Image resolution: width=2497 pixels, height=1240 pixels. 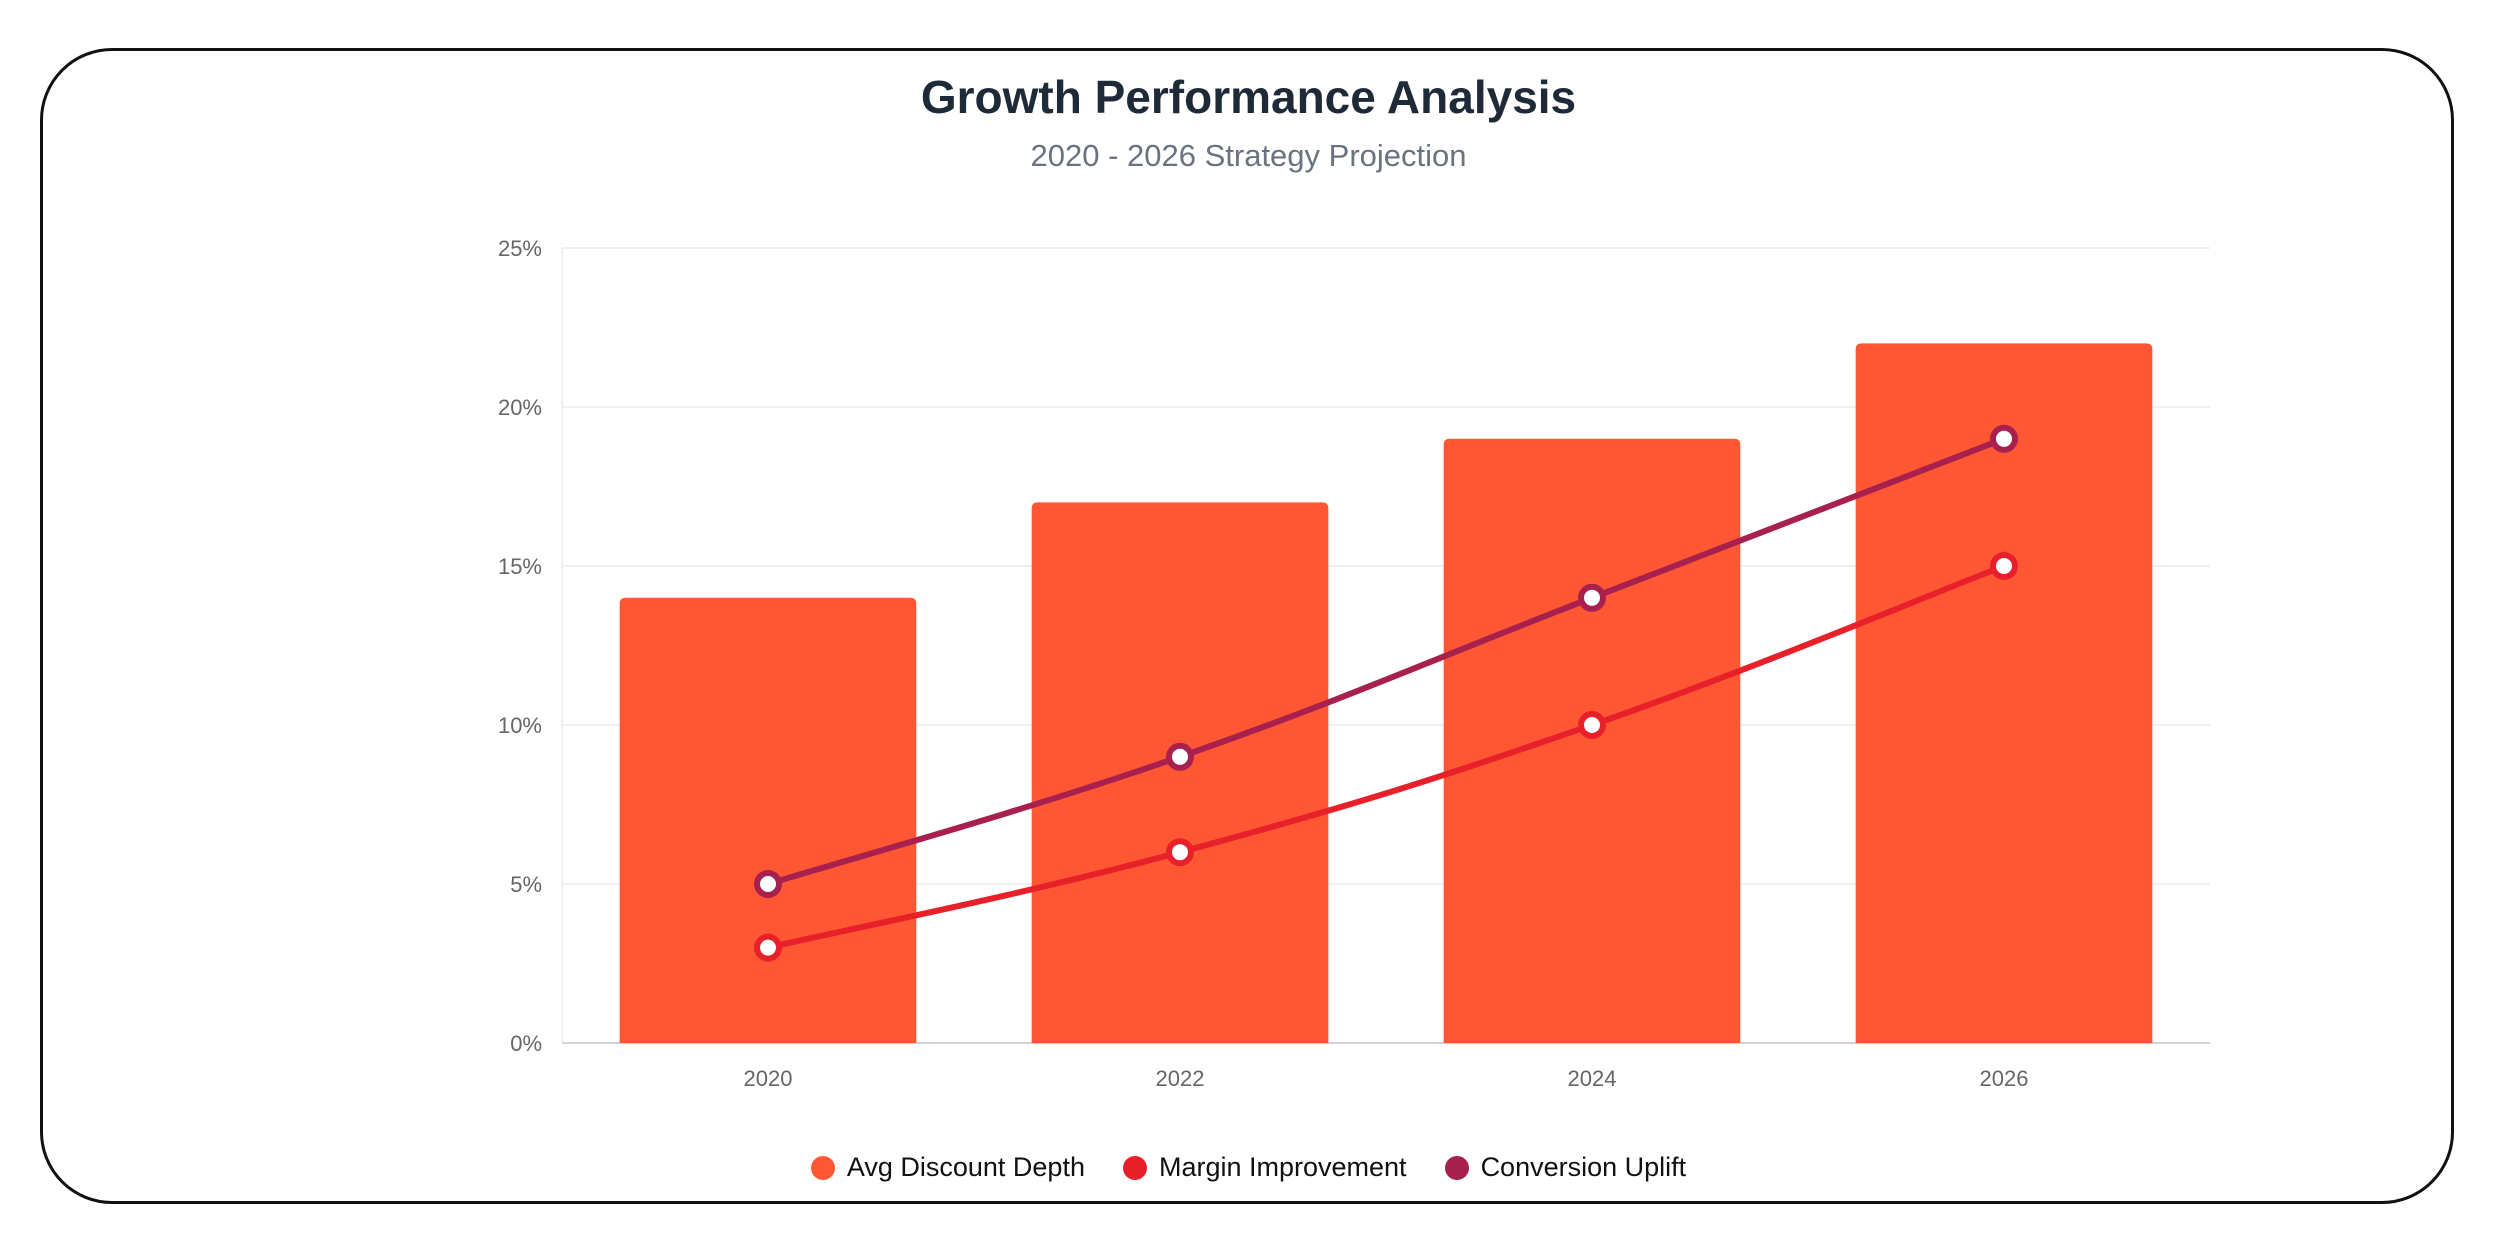 I want to click on legend-label: Avg Discount Depth, so click(x=965, y=1167).